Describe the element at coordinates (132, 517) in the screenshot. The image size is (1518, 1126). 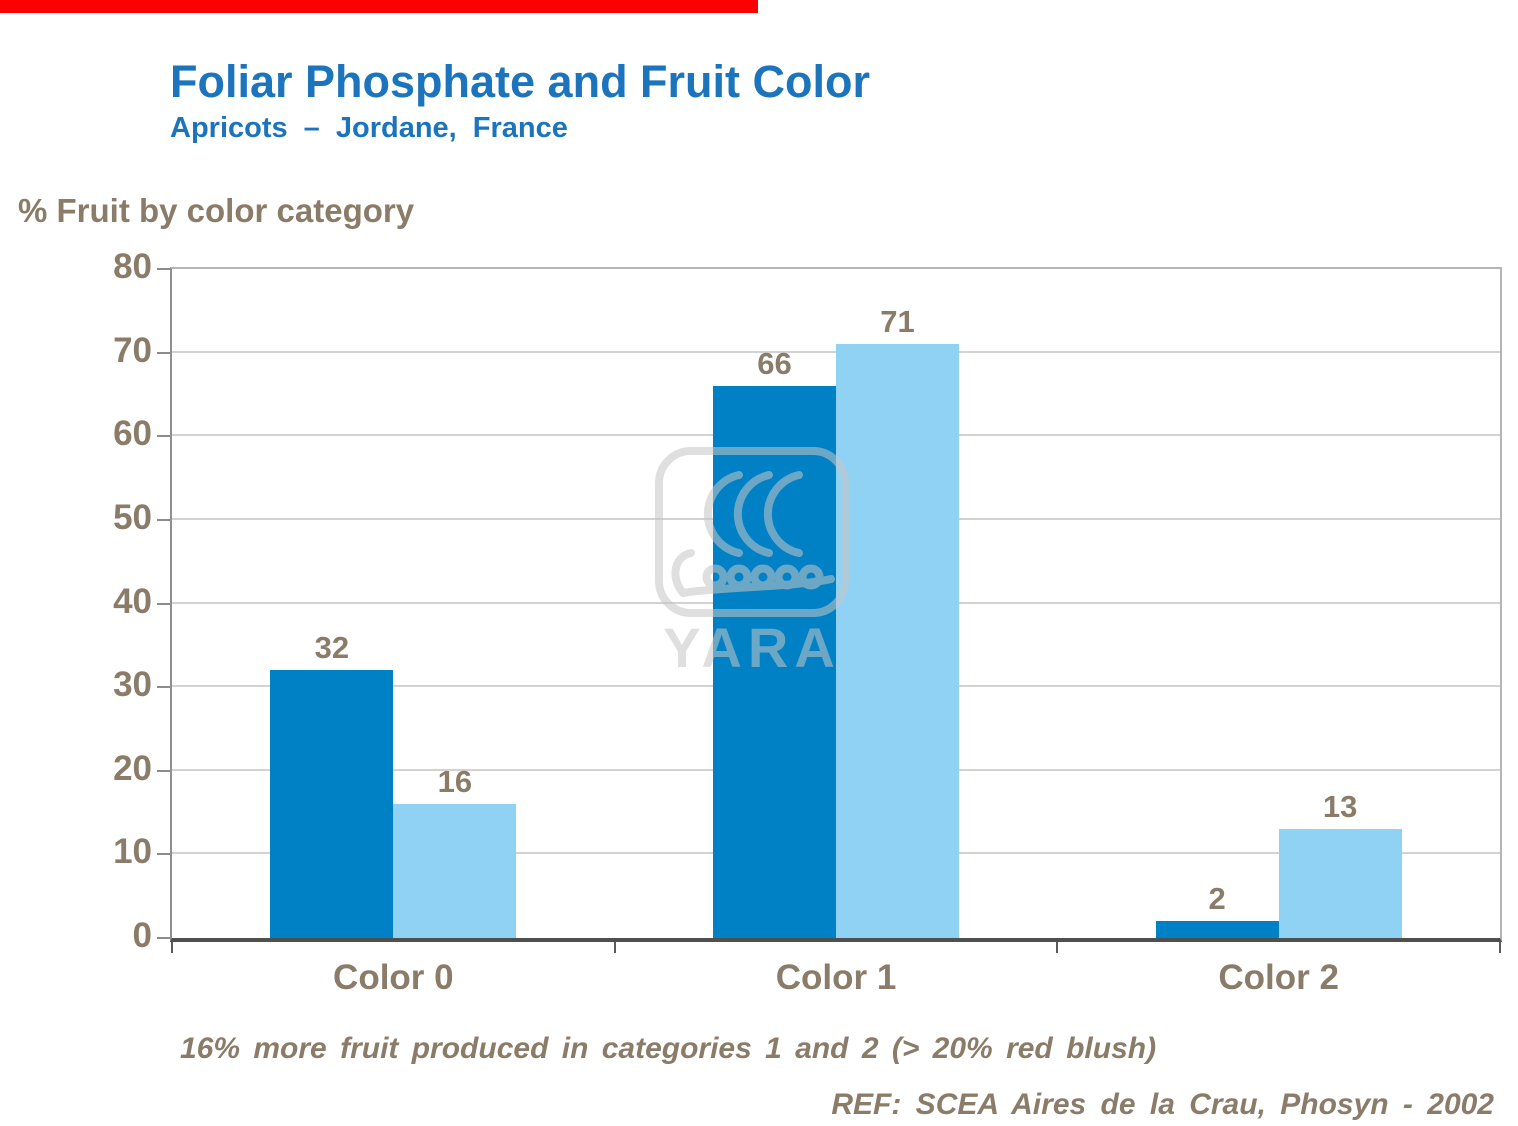
I see `y-axis-label-50: 50` at that location.